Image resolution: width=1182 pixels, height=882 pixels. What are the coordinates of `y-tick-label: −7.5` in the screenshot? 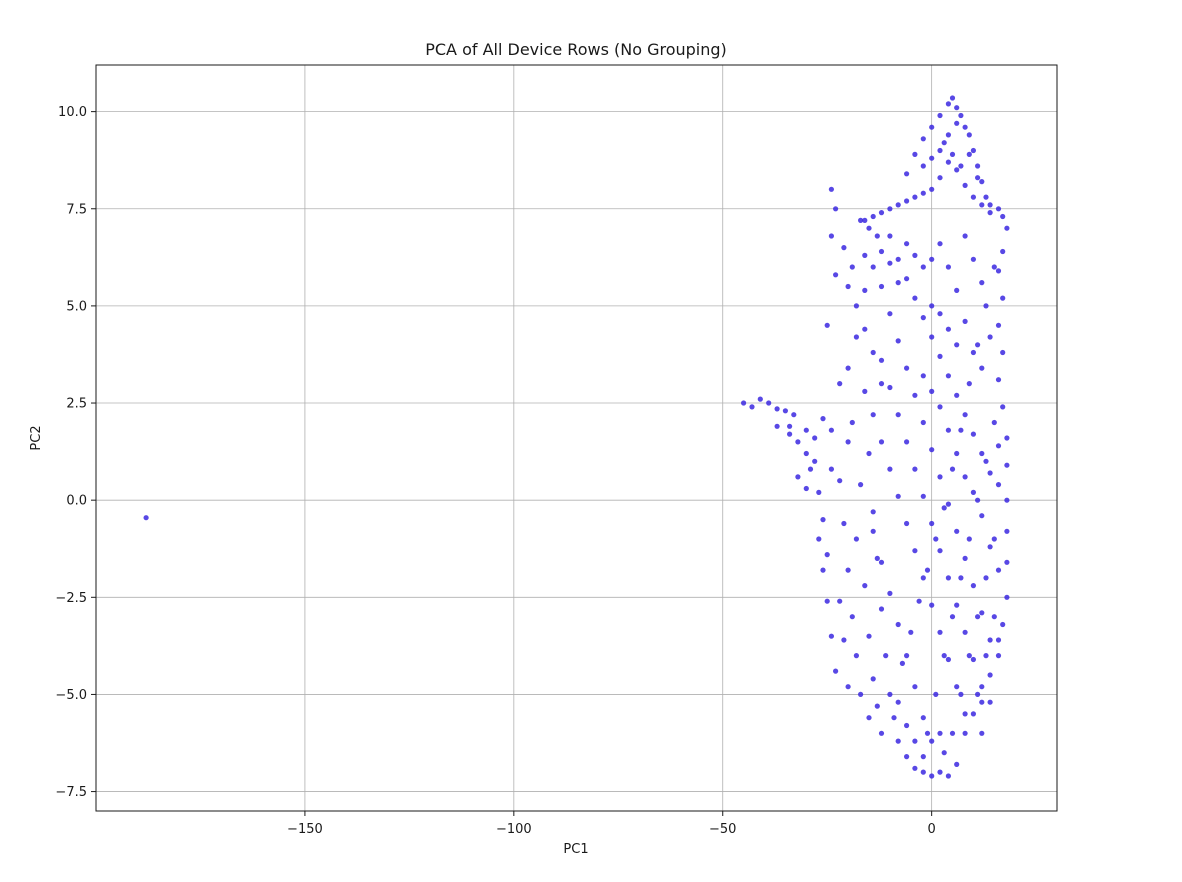 It's located at (71, 792).